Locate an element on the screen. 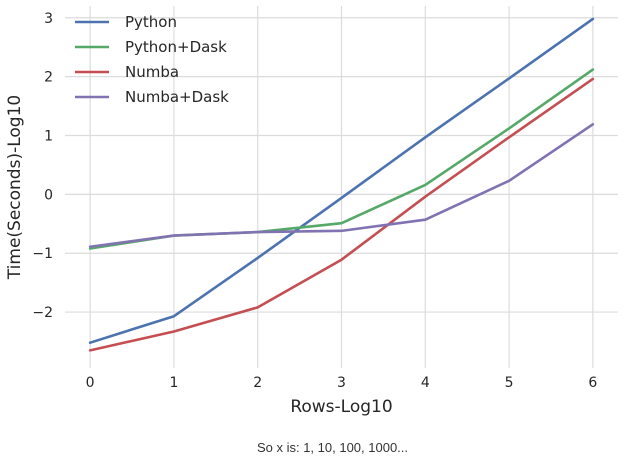 The image size is (627, 475). legend-label-numba-dask: Numba+Dask is located at coordinates (177, 97).